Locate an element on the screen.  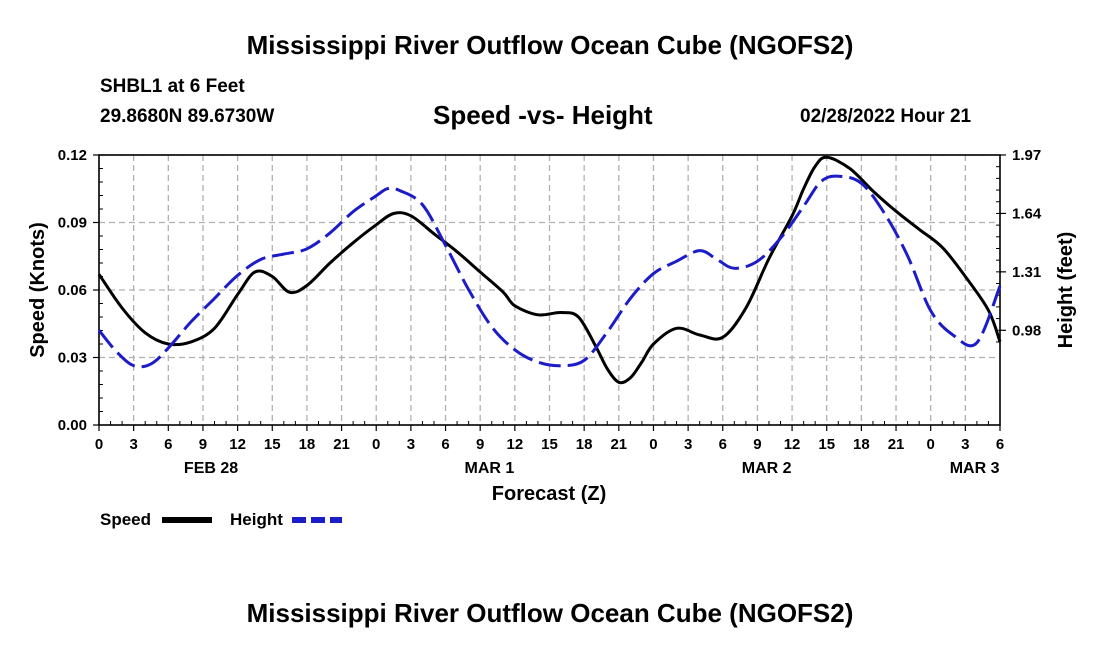
legend: Speed Height is located at coordinates (221, 519).